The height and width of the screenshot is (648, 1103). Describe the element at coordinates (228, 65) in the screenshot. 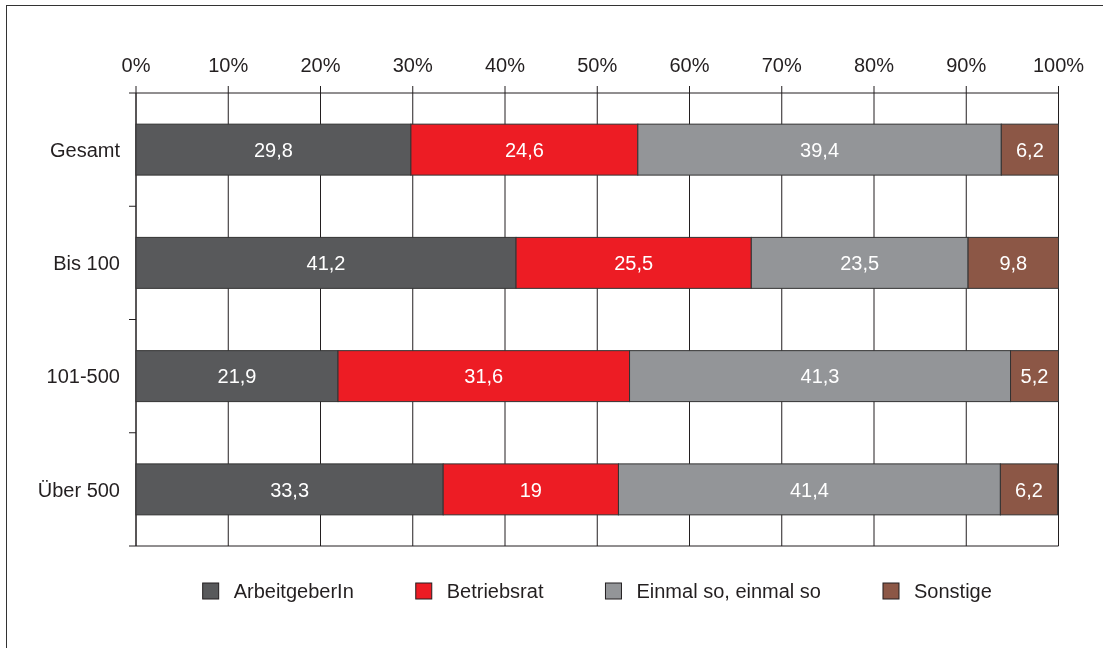

I see `x-tick-label: 10%` at that location.